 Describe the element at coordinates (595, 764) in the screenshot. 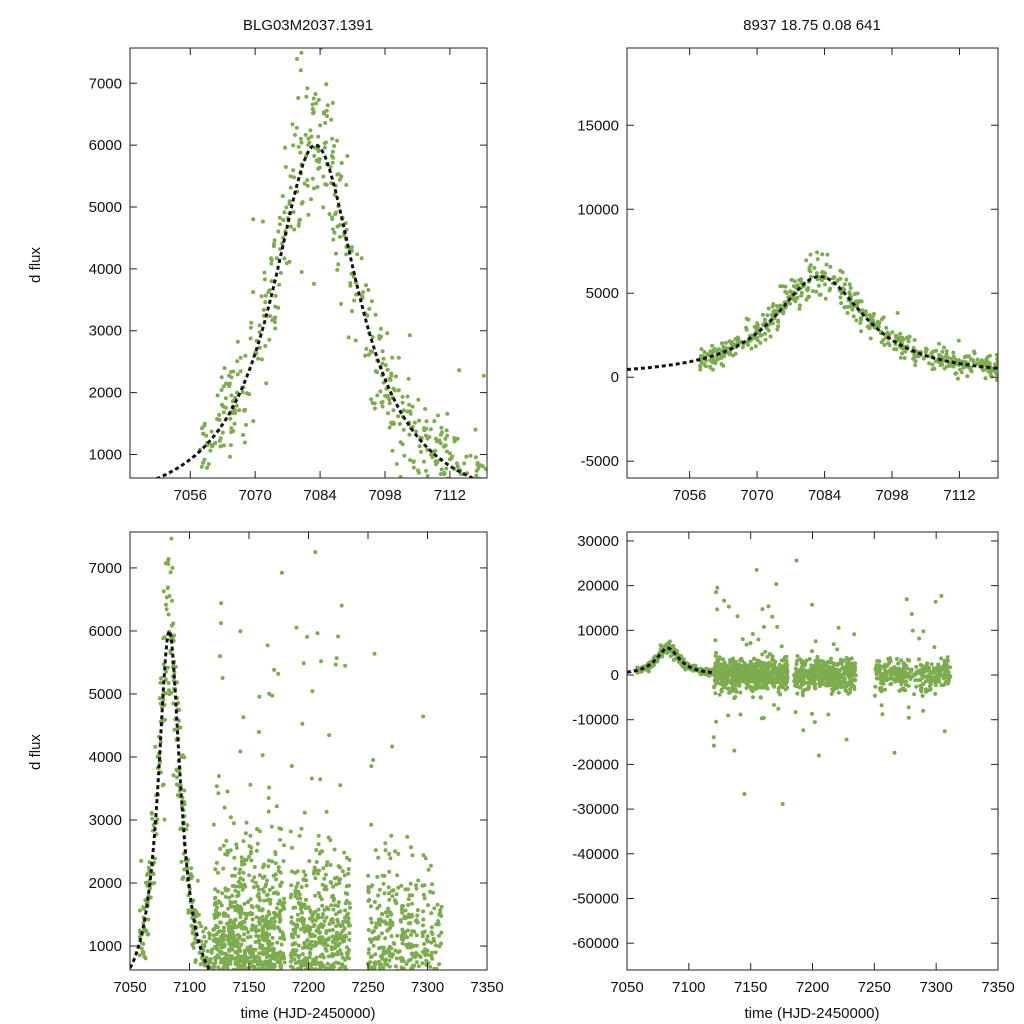

I see `y-tick-label: -20000` at that location.